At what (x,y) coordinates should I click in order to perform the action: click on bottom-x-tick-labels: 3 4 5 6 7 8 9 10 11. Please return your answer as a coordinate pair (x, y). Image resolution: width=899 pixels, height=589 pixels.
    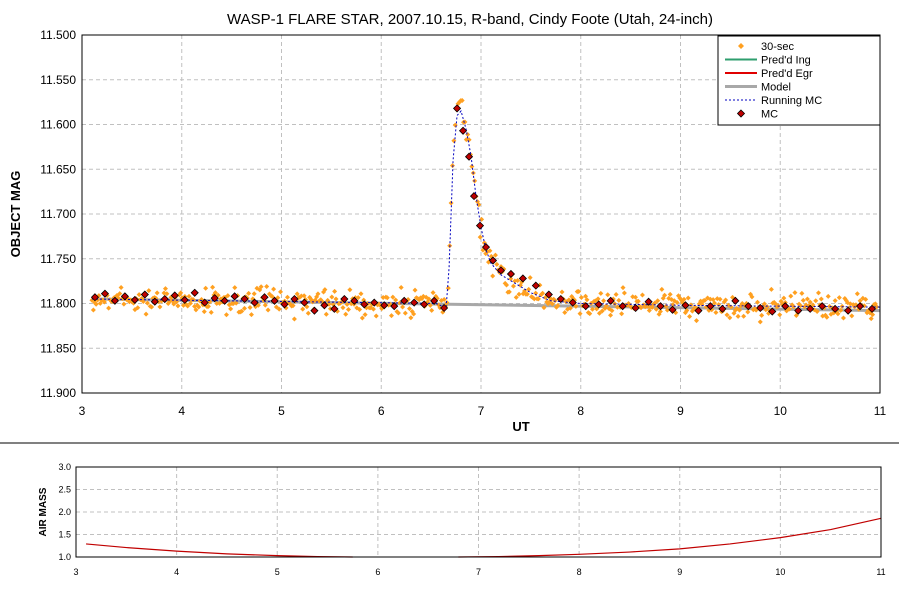
    Looking at the image, I should click on (479, 572).